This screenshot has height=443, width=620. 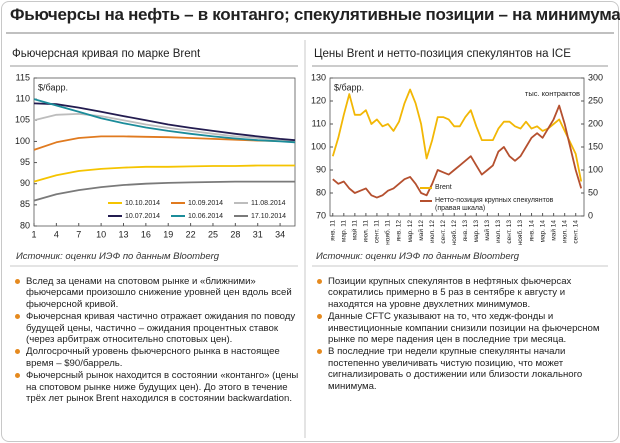 I want to click on x-tick-label: 4, so click(x=56, y=234).